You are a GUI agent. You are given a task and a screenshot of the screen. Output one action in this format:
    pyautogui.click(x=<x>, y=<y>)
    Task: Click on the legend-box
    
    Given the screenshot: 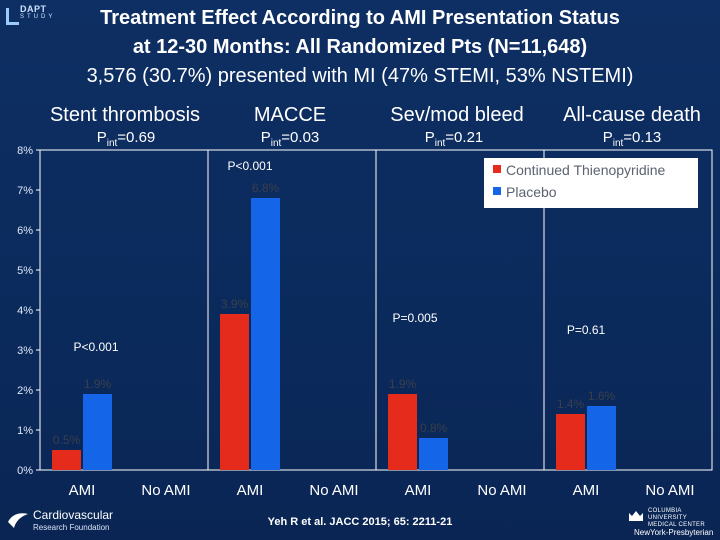 What is the action you would take?
    pyautogui.click(x=591, y=183)
    